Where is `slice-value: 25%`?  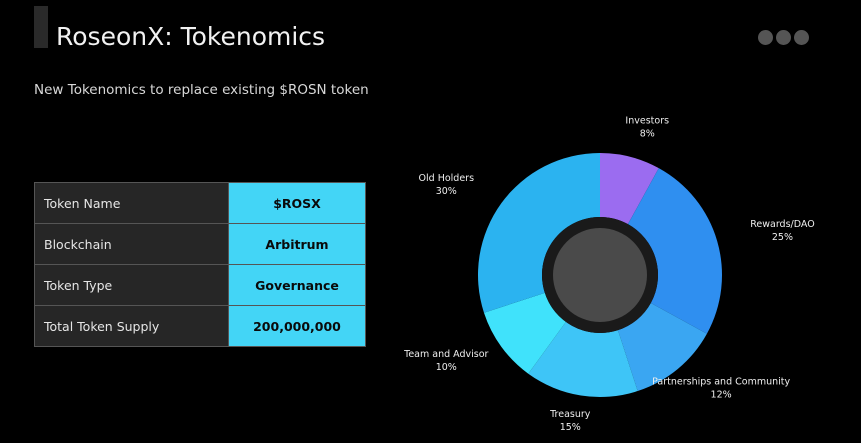 slice-value: 25% is located at coordinates (782, 237).